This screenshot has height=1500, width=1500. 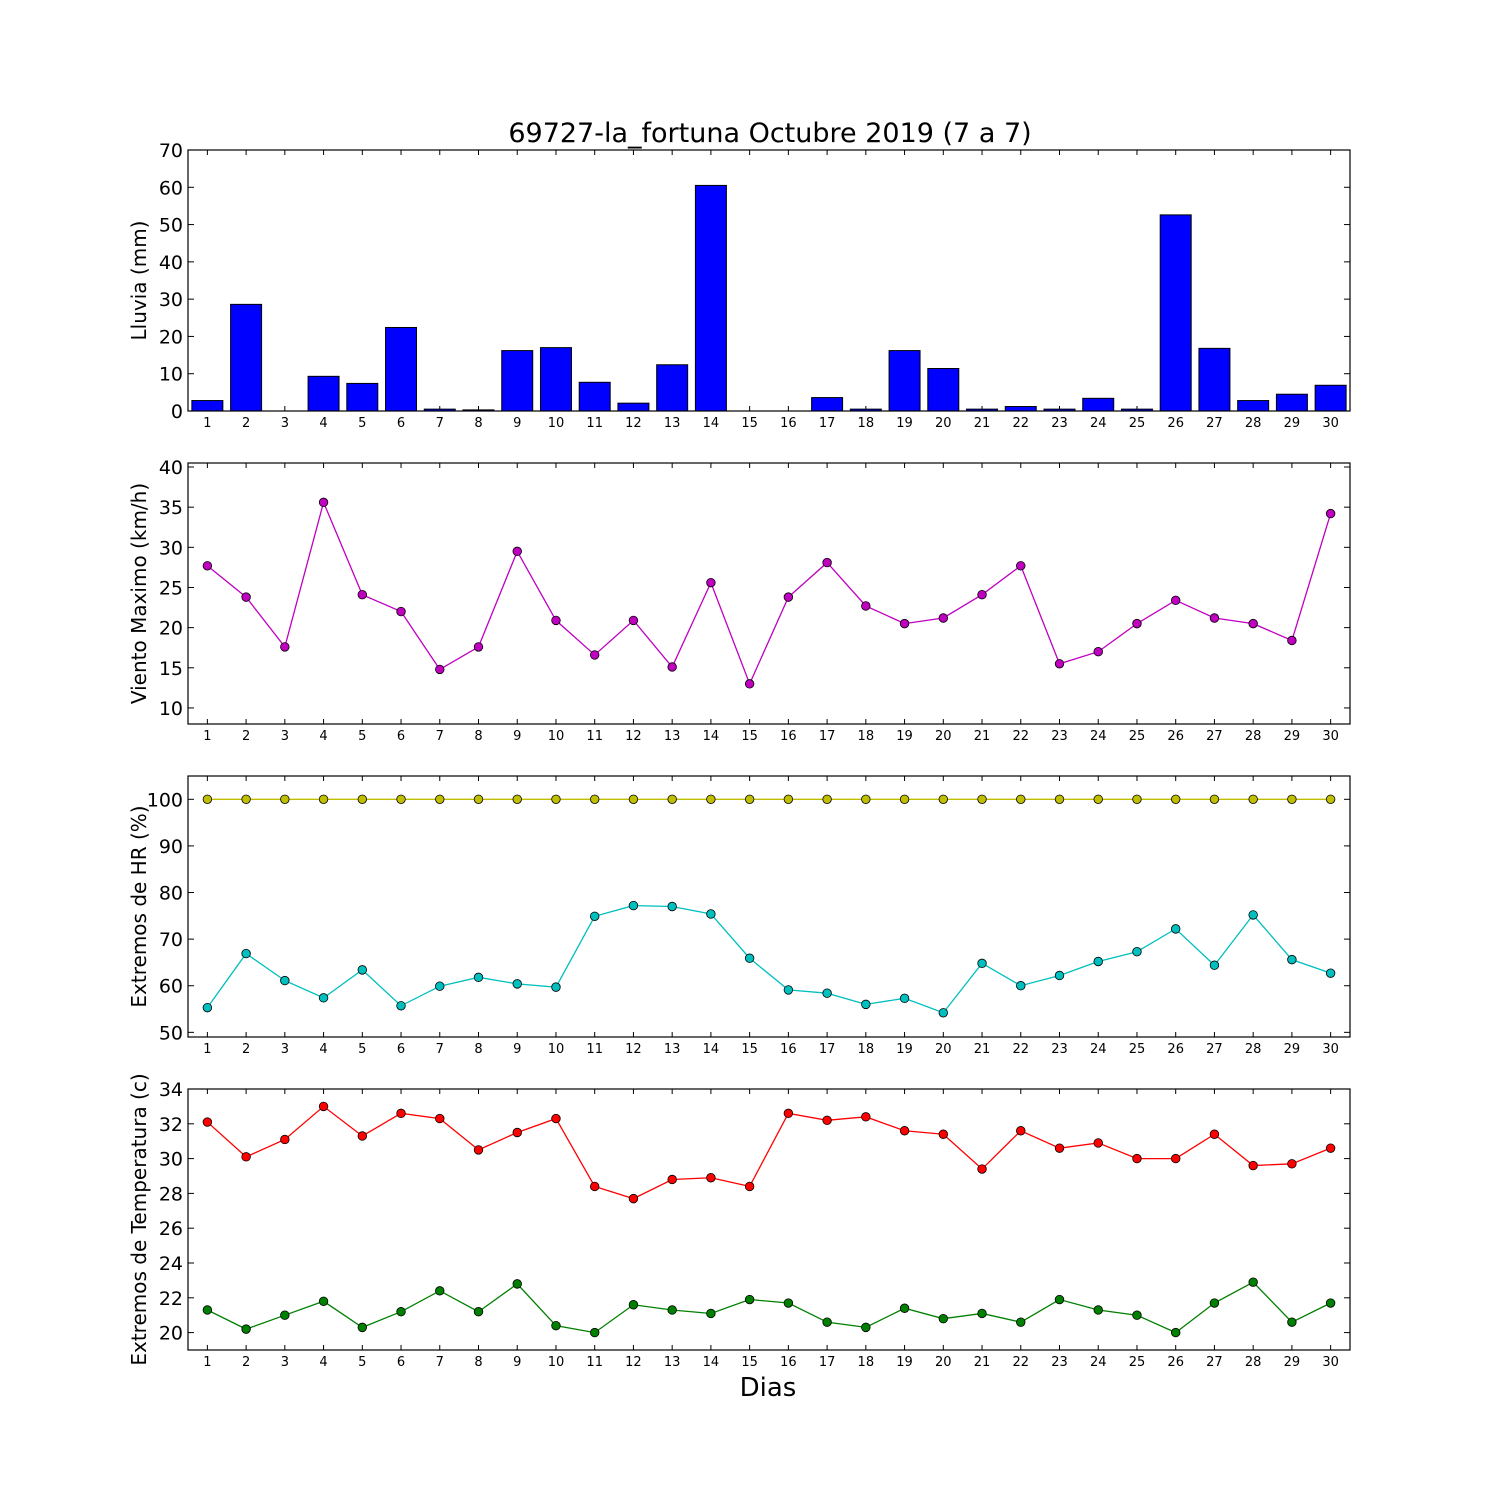 What do you see at coordinates (827, 1362) in the screenshot?
I see `x-tick-label: 17` at bounding box center [827, 1362].